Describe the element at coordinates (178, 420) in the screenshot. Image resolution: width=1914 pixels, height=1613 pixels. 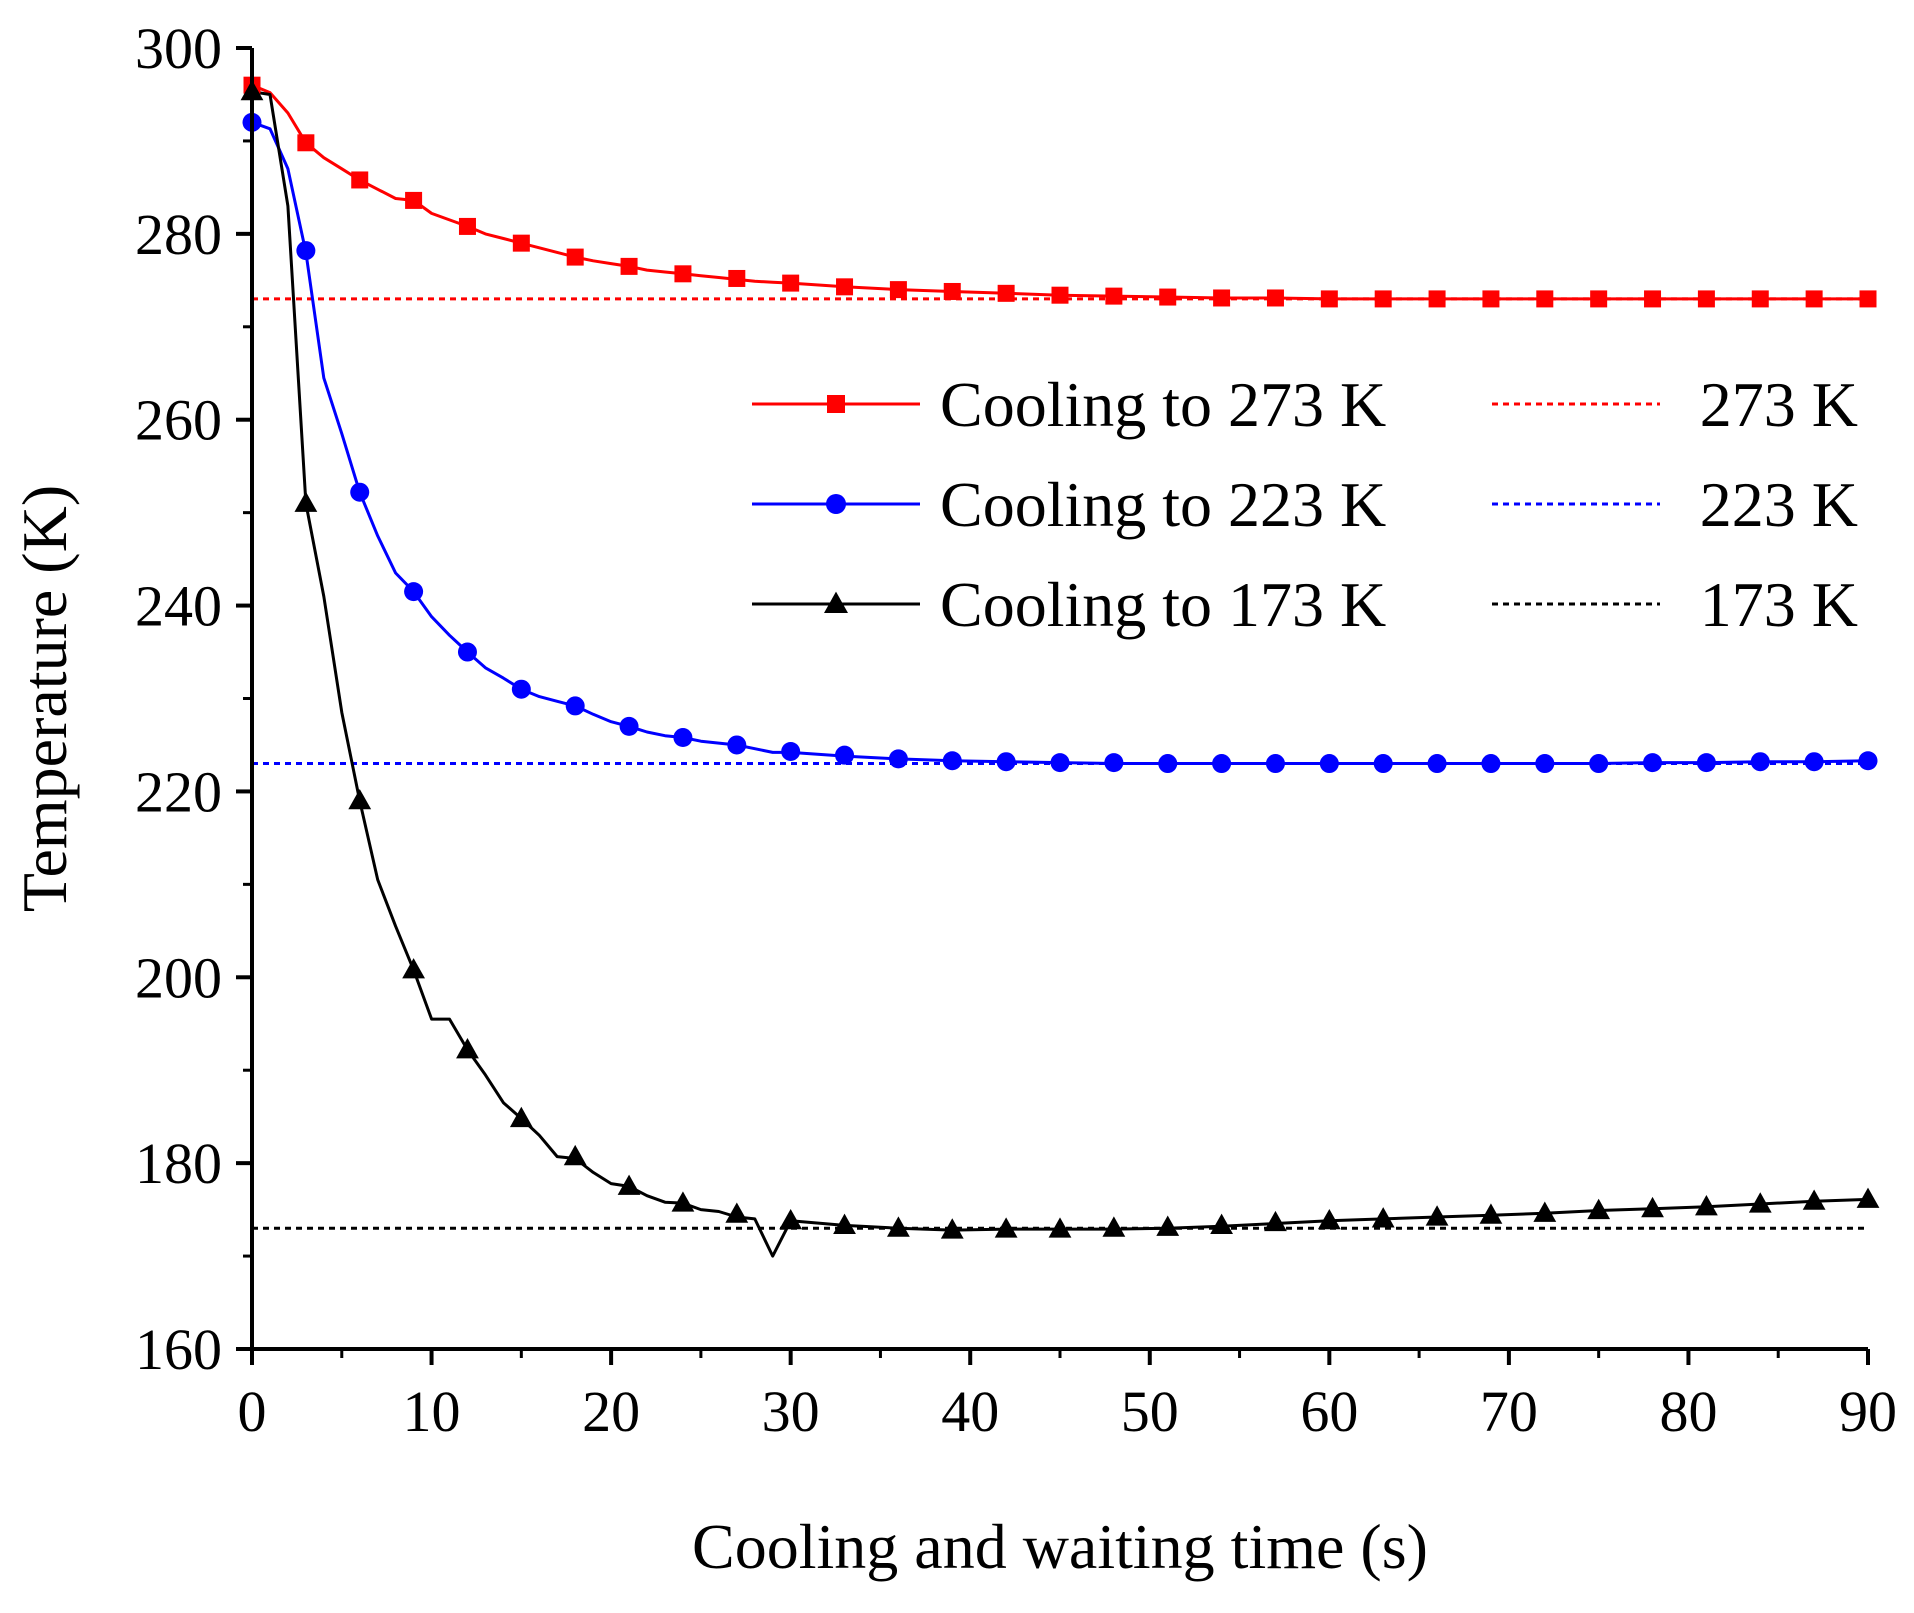
I see `y-tick-label: 260` at that location.